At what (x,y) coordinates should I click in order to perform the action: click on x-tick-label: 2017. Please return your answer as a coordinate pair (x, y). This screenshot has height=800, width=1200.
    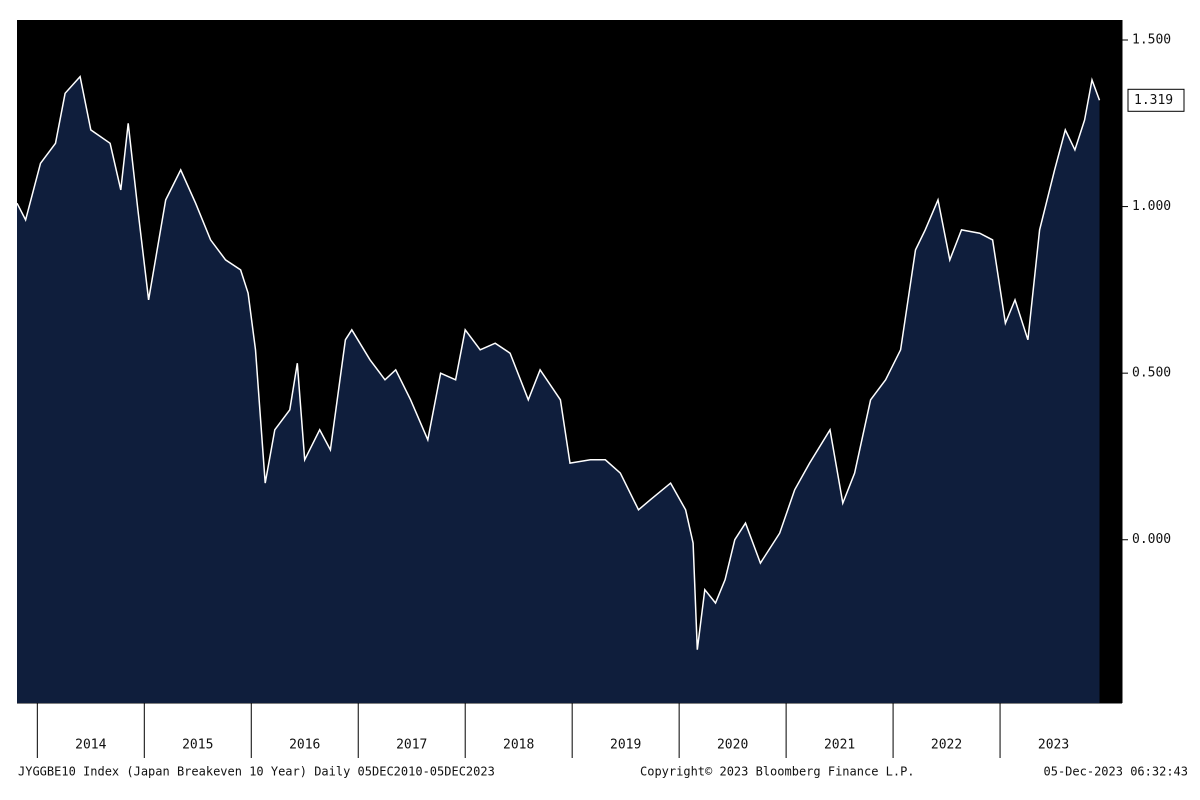
    Looking at the image, I should click on (411, 745).